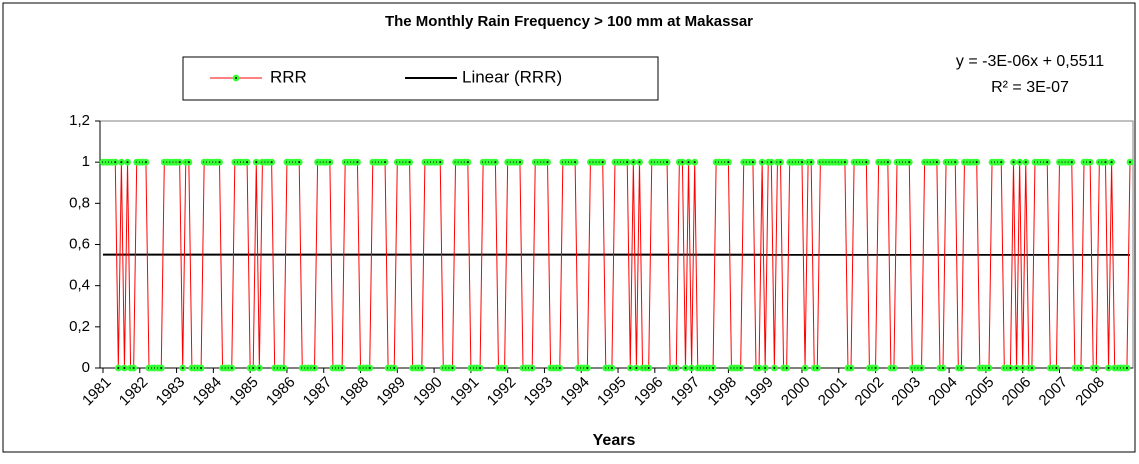 The height and width of the screenshot is (464, 1139). Describe the element at coordinates (288, 76) in the screenshot. I see `legend-label: RRR` at that location.